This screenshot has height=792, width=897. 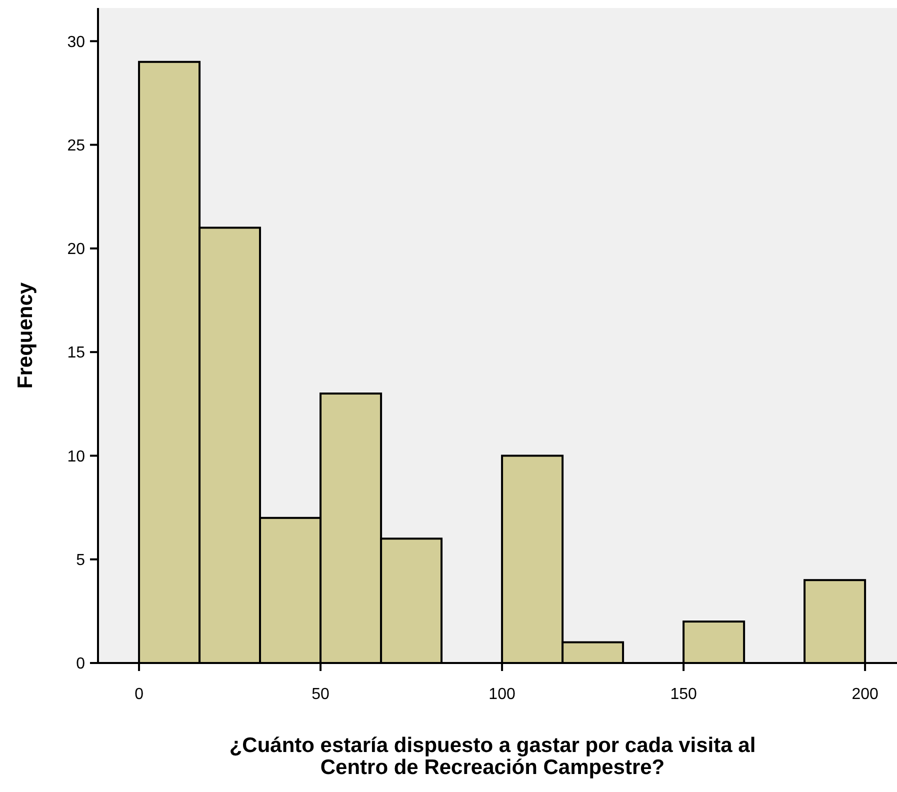 I want to click on y-axis-title: Frequency, so click(x=25, y=335).